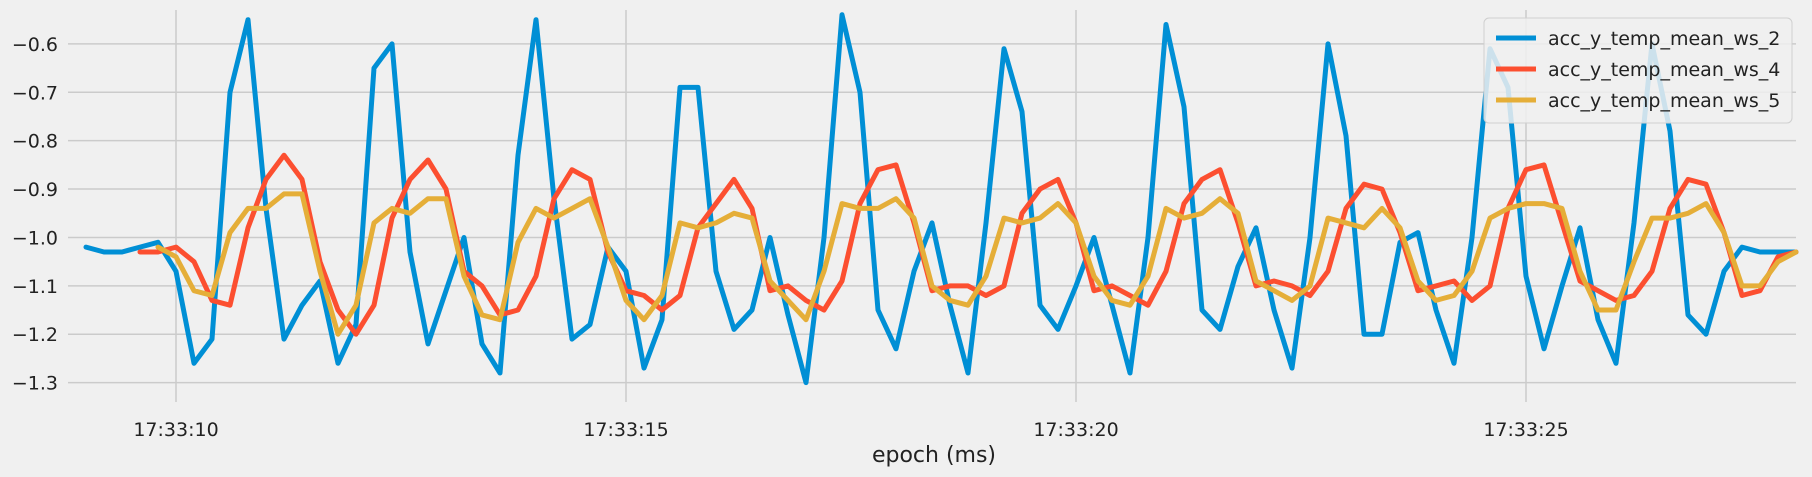 Image resolution: width=1812 pixels, height=477 pixels. I want to click on y-tick-label: −0.7, so click(35, 93).